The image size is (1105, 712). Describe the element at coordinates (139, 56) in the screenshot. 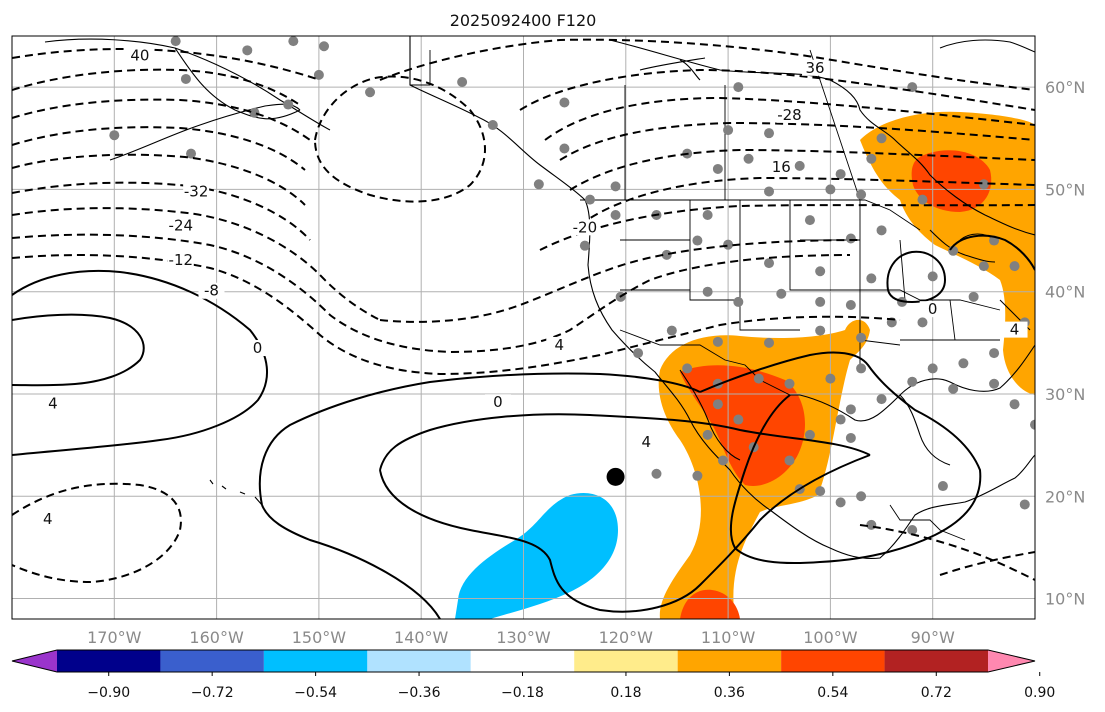

I see `contour-label: 40` at that location.